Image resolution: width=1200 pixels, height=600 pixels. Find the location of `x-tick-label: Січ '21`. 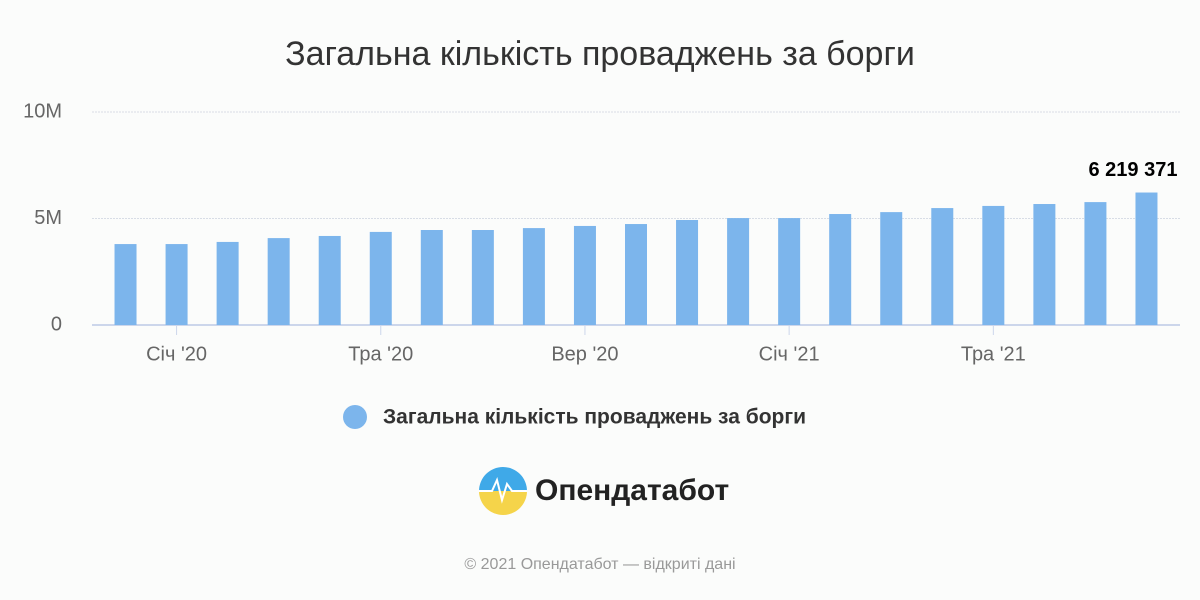

x-tick-label: Січ '21 is located at coordinates (789, 354).